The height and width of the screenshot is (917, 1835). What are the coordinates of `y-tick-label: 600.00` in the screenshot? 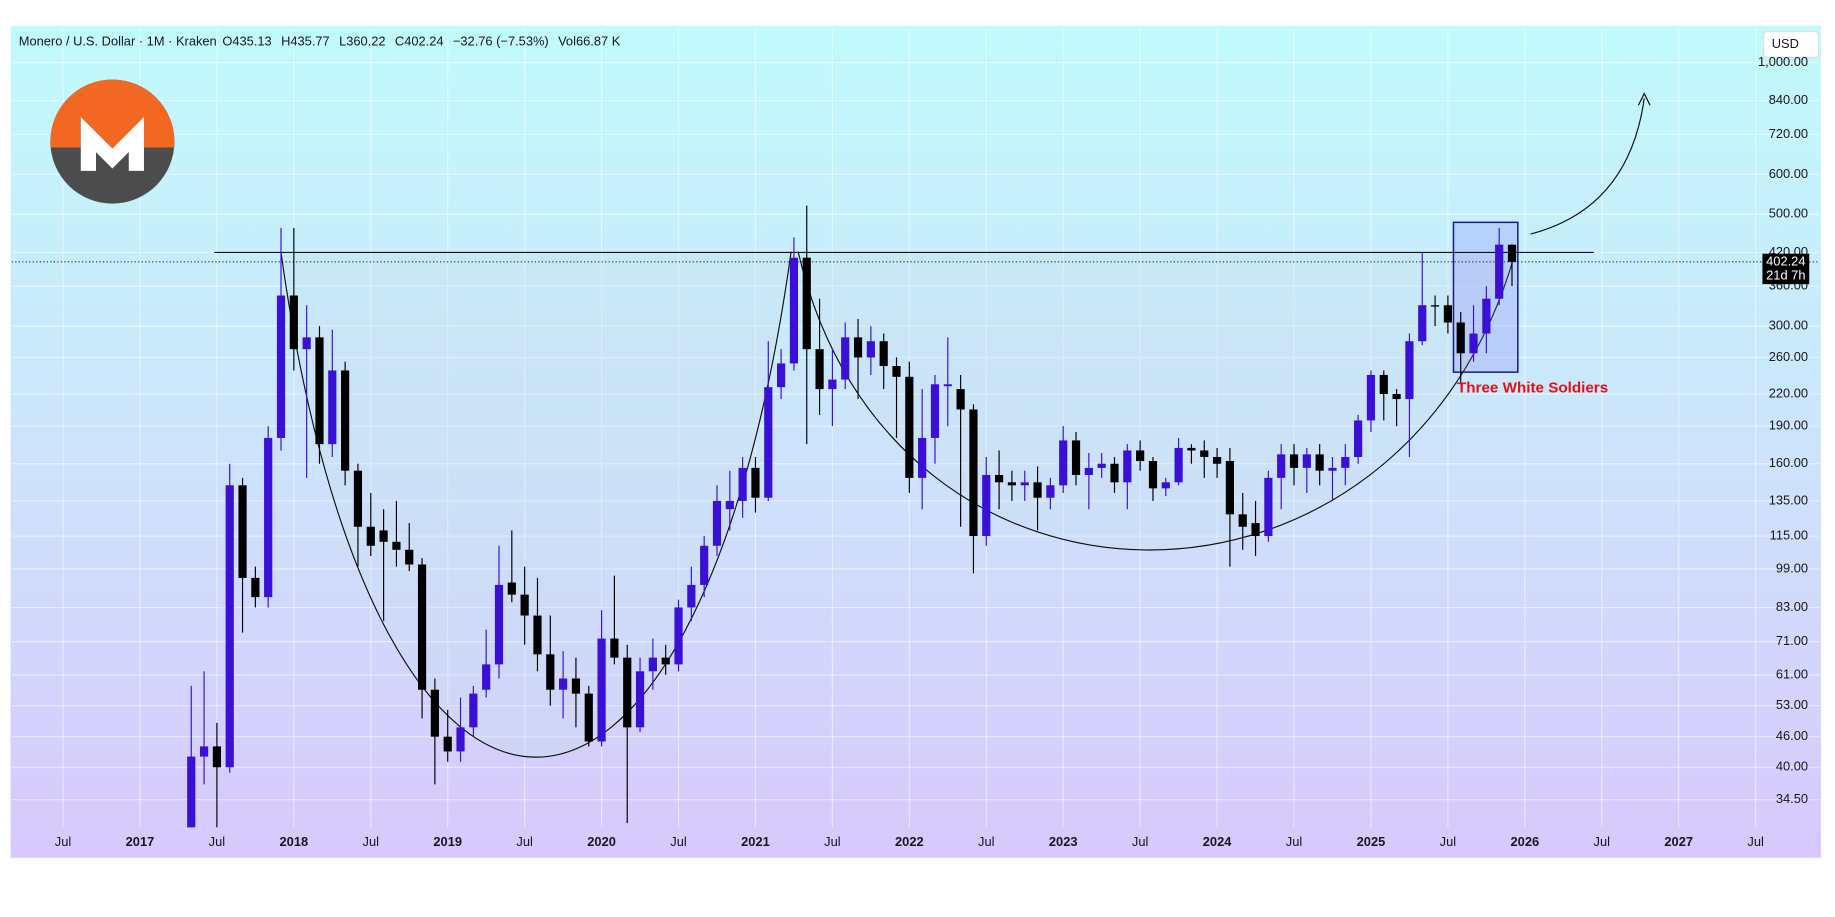 It's located at (1788, 173).